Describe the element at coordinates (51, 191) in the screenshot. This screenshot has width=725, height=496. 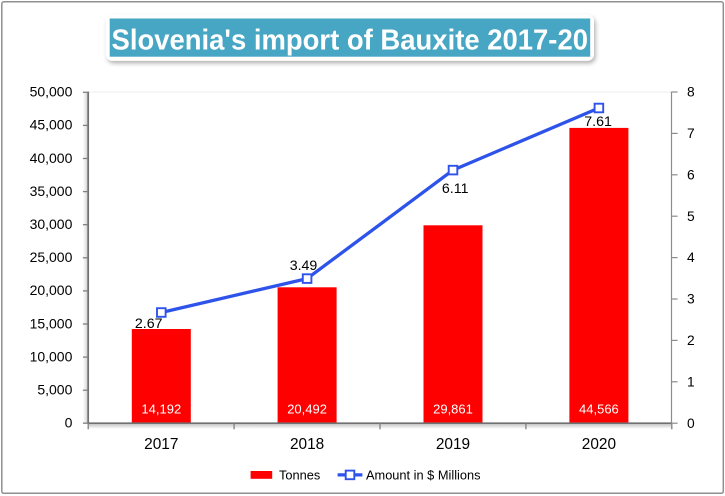
I see `svg-text: 35,000` at that location.